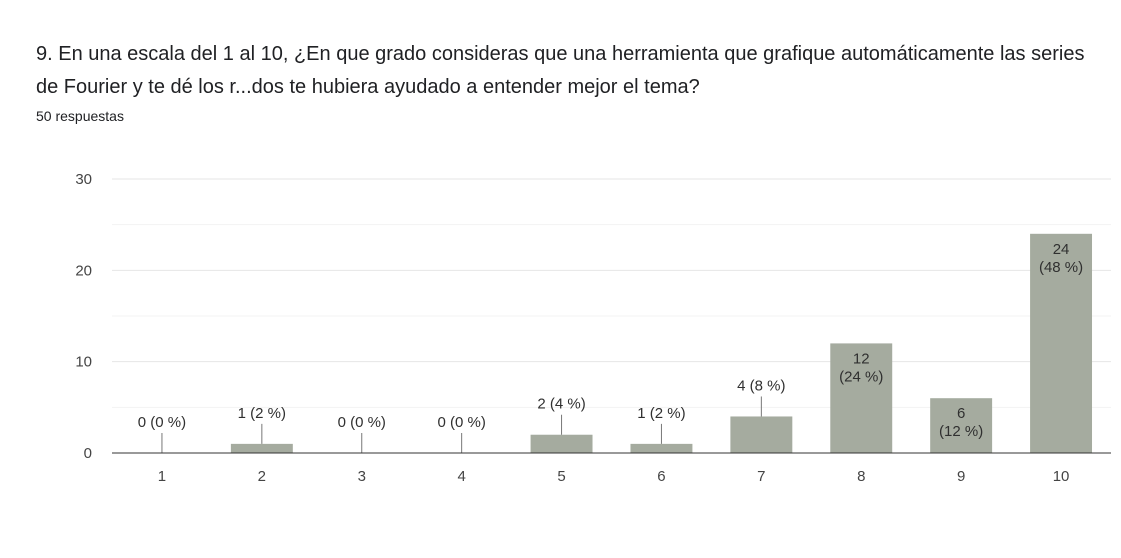 The height and width of the screenshot is (558, 1121). Describe the element at coordinates (961, 476) in the screenshot. I see `x-tick-label: 9` at that location.